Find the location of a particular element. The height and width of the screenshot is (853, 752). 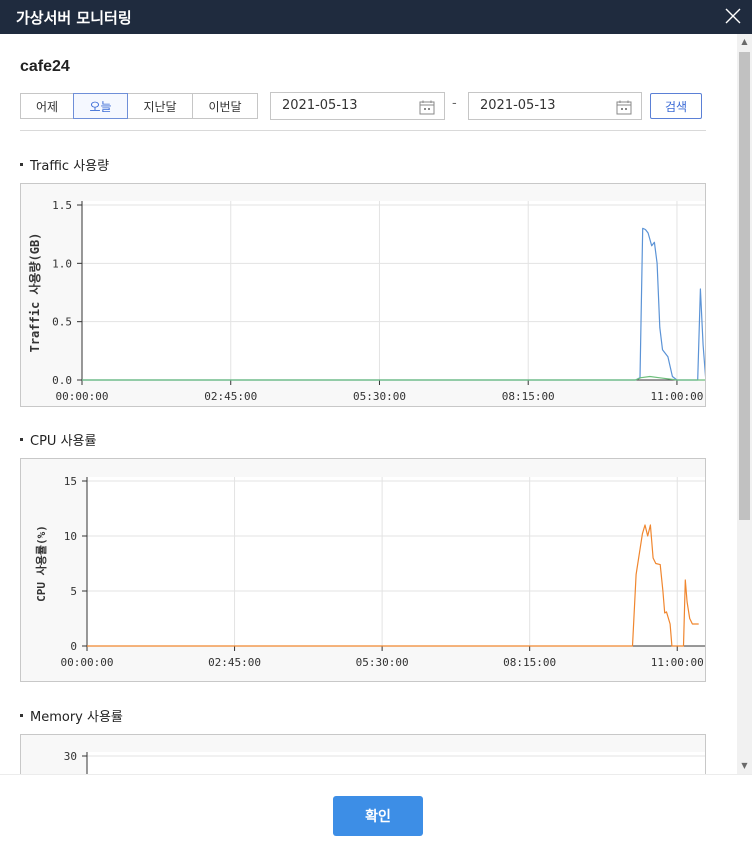

search-button: 검색 is located at coordinates (676, 106).